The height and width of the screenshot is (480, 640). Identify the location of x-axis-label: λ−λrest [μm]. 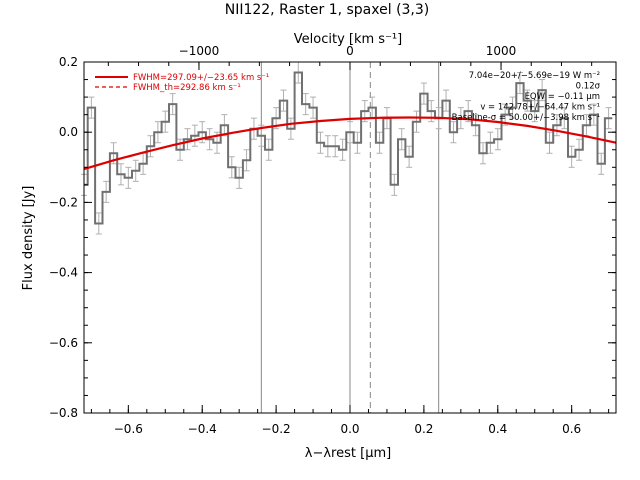
(348, 453).